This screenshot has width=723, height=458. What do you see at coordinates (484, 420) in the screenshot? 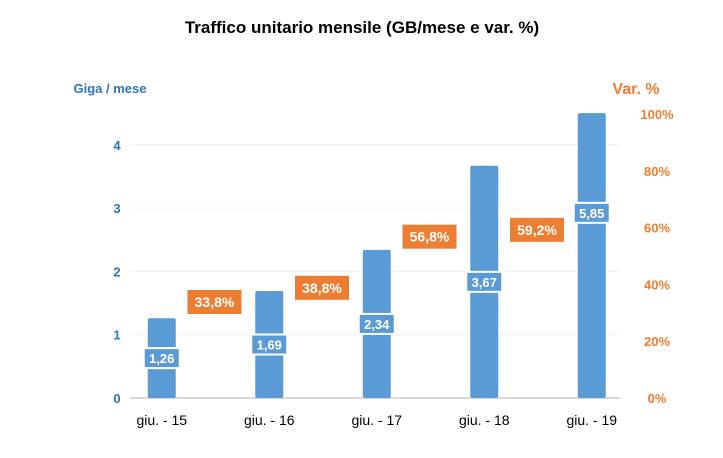
I see `x-tick-label: giu. - 18` at bounding box center [484, 420].